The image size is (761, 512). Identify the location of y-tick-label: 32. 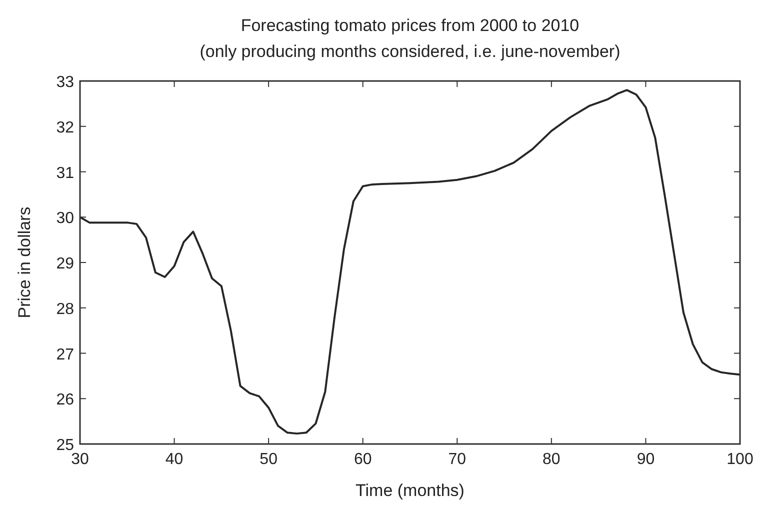
(65, 127).